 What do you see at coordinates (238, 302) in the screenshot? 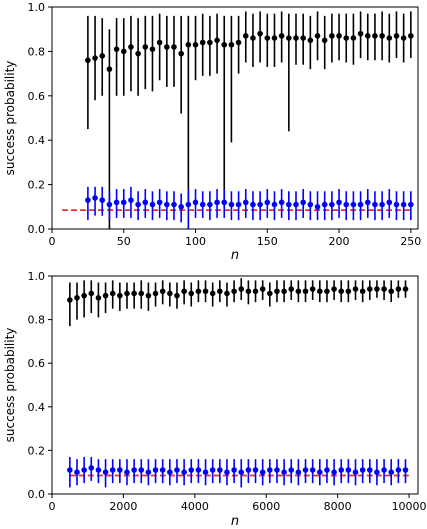
I see `series-black` at bounding box center [238, 302].